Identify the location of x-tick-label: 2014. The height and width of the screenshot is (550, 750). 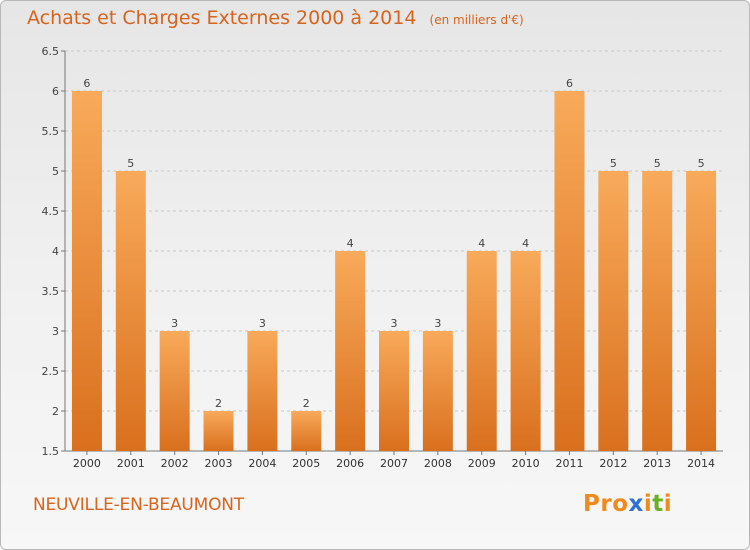
(701, 463).